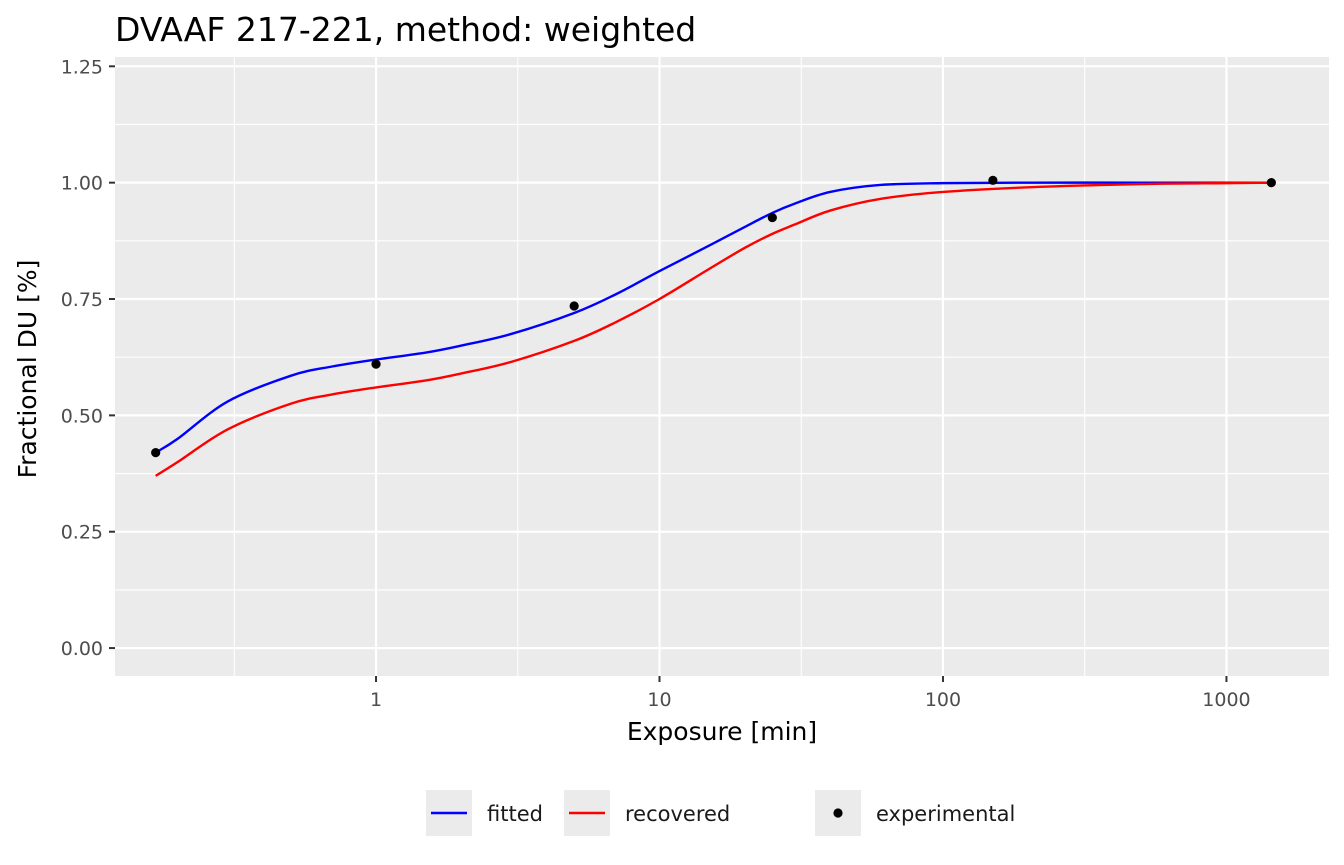  Describe the element at coordinates (82, 67) in the screenshot. I see `y-tick-label: 1.25` at that location.